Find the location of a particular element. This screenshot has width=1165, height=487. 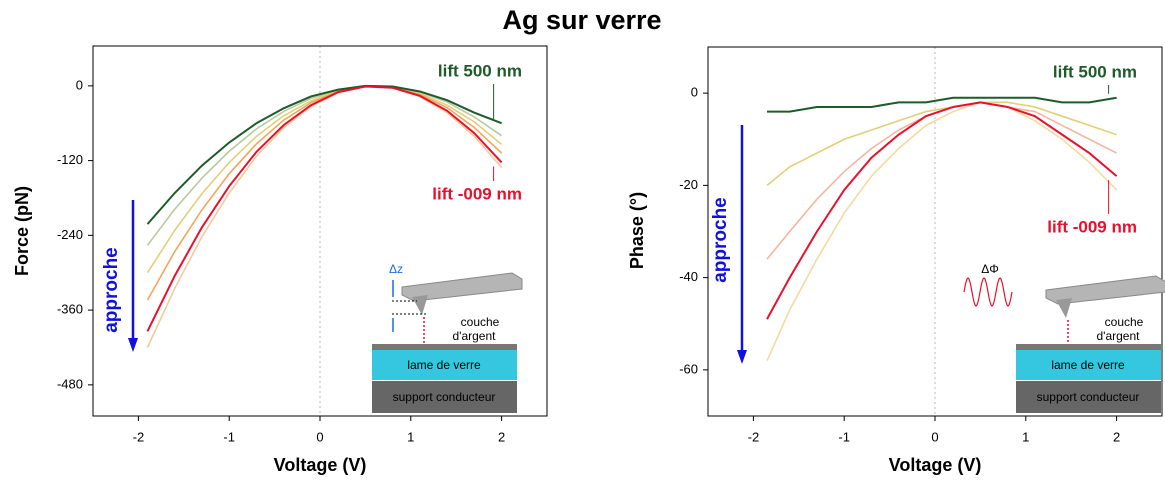

y-tick-label: -120 is located at coordinates (70, 159).